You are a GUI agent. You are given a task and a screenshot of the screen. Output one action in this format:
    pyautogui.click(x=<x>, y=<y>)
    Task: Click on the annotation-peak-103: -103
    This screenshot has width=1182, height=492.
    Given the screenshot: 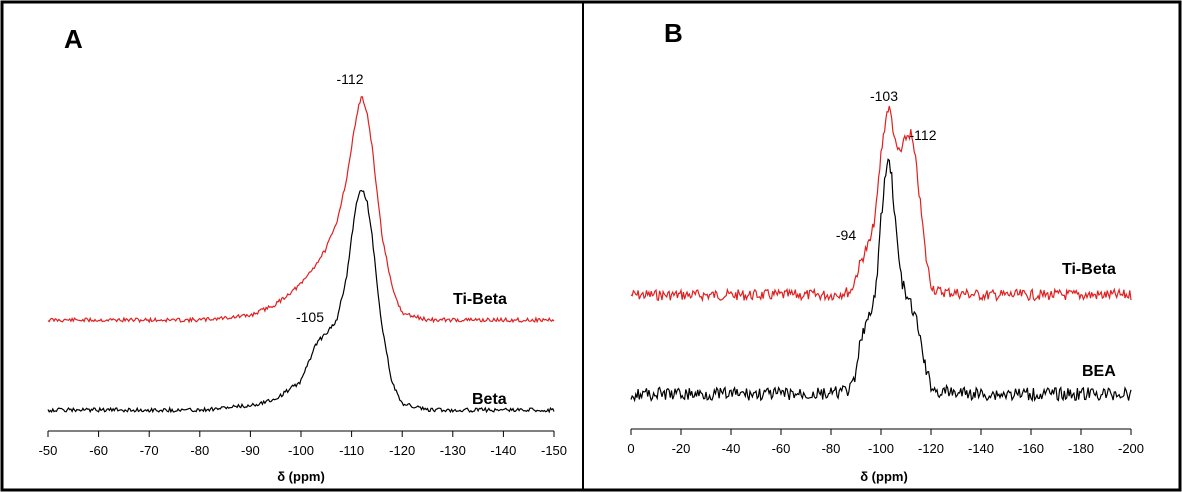 What is the action you would take?
    pyautogui.click(x=884, y=96)
    